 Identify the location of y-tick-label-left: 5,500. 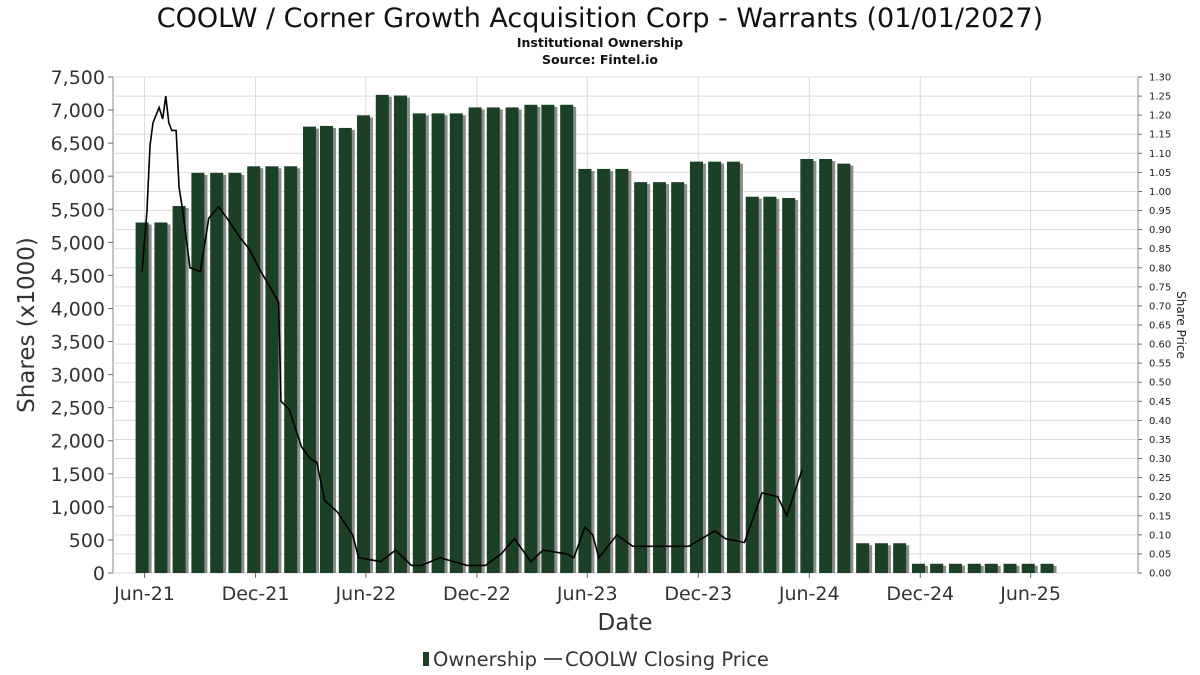
(78, 210).